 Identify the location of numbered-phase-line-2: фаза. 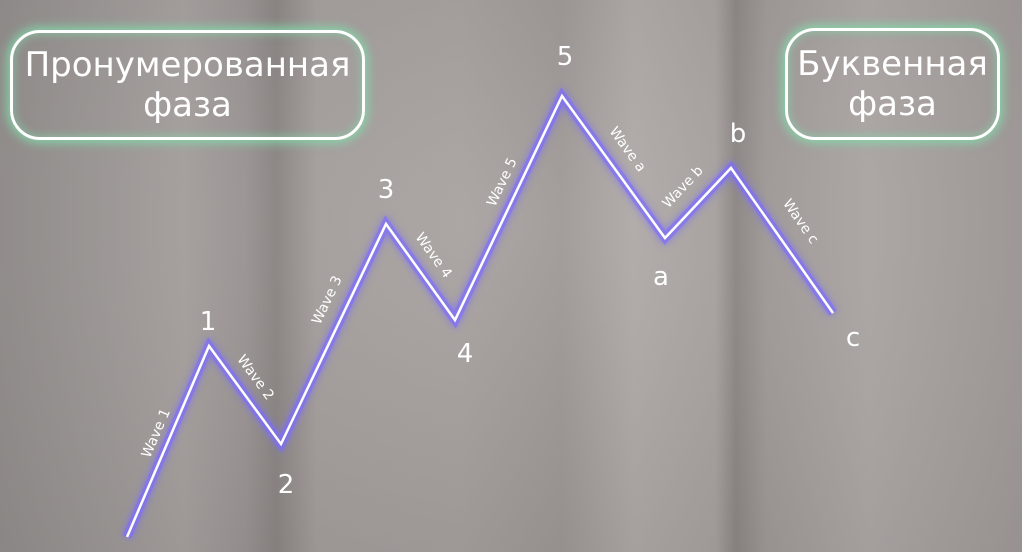
(187, 105).